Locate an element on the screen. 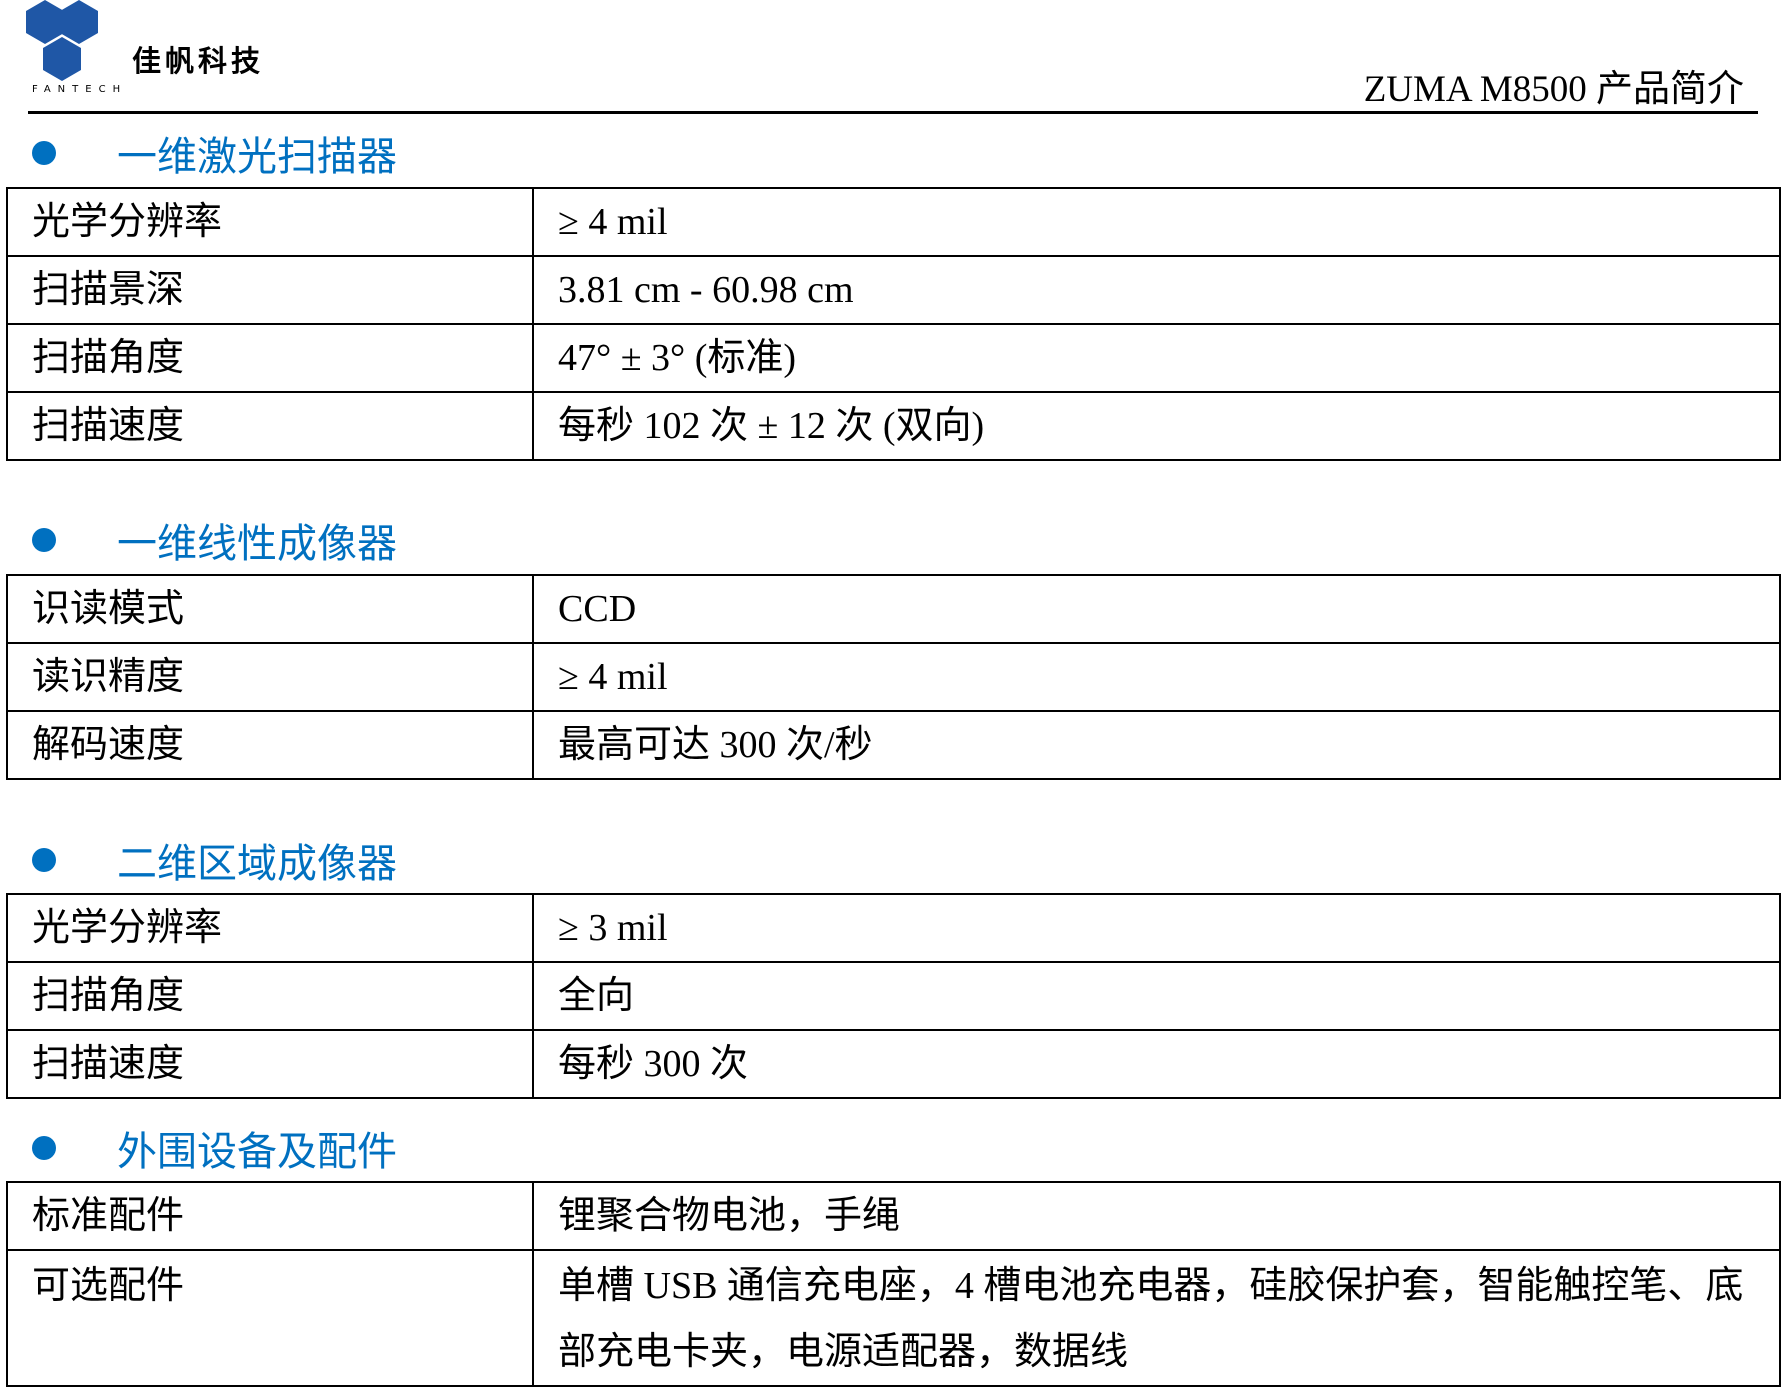 Image resolution: width=1788 pixels, height=1400 pixels. spec-value: 每秒 300 次 is located at coordinates (1156, 1064).